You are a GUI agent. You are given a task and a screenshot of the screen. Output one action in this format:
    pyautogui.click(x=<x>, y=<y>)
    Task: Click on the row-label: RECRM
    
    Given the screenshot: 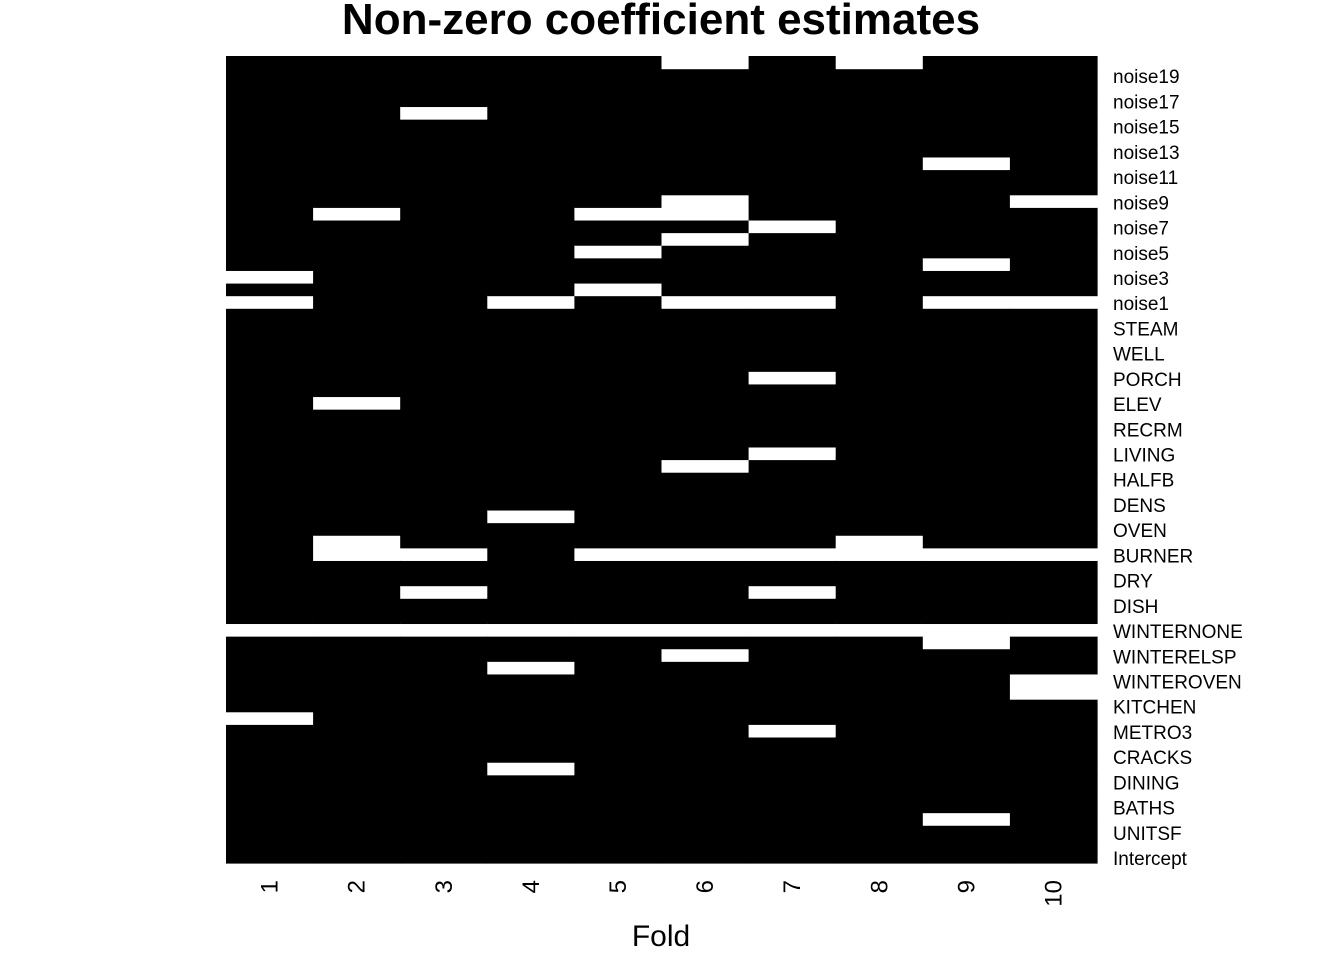 What is the action you would take?
    pyautogui.click(x=1148, y=430)
    